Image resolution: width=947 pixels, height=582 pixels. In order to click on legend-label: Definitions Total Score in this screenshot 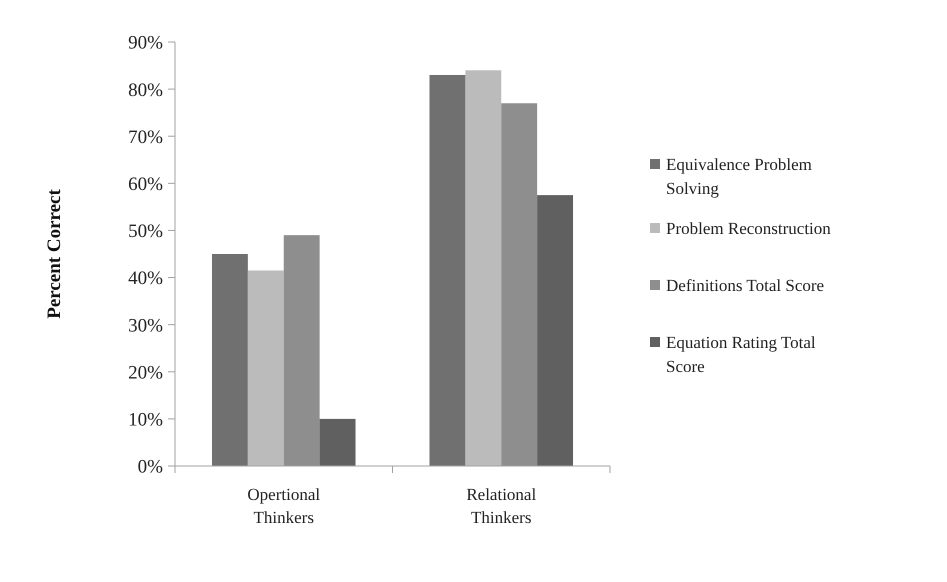, I will do `click(745, 285)`.